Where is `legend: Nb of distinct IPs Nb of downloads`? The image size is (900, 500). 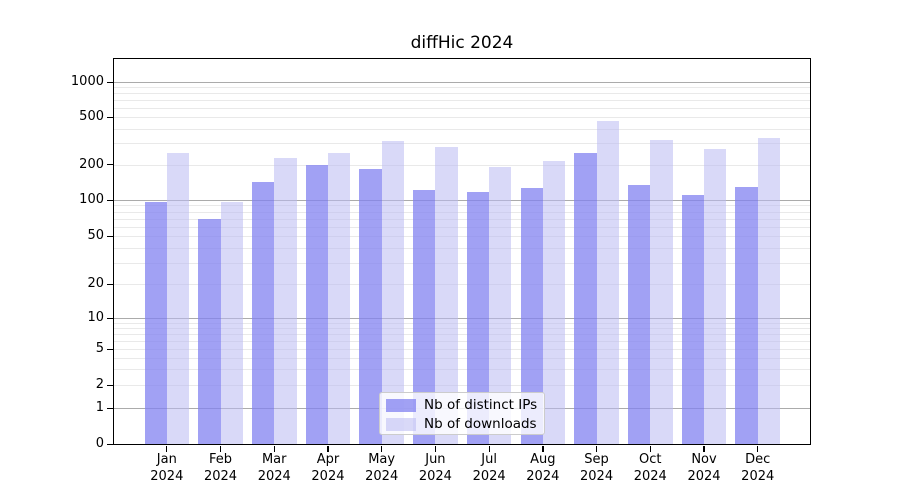 legend: Nb of distinct IPs Nb of downloads is located at coordinates (462, 413).